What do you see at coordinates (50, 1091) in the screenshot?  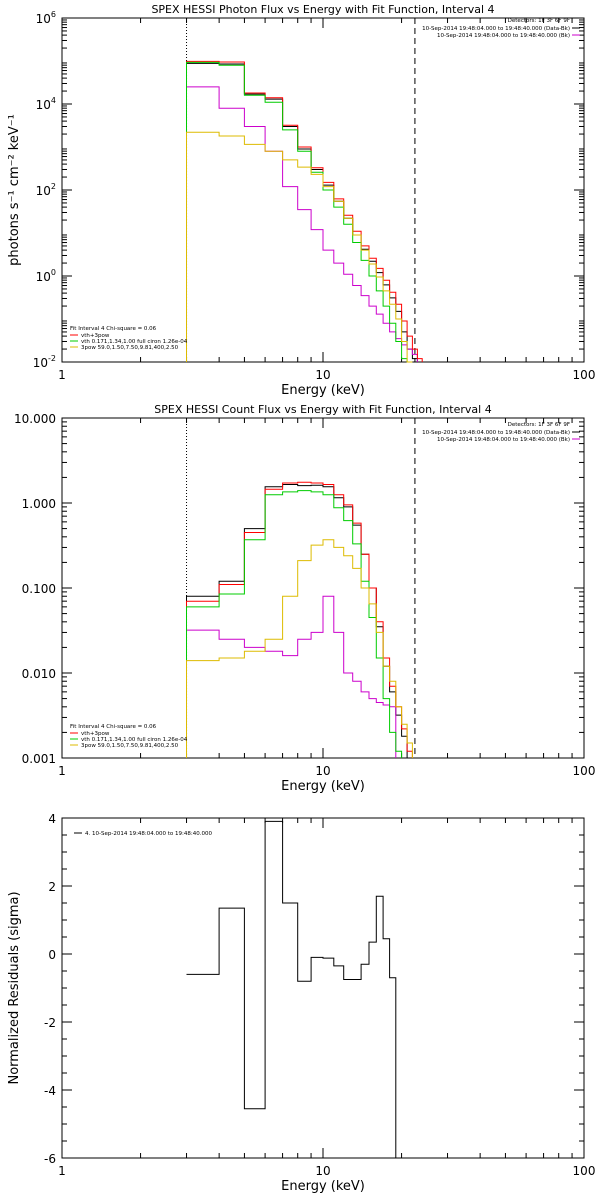 I see `y-tick-label: -4` at bounding box center [50, 1091].